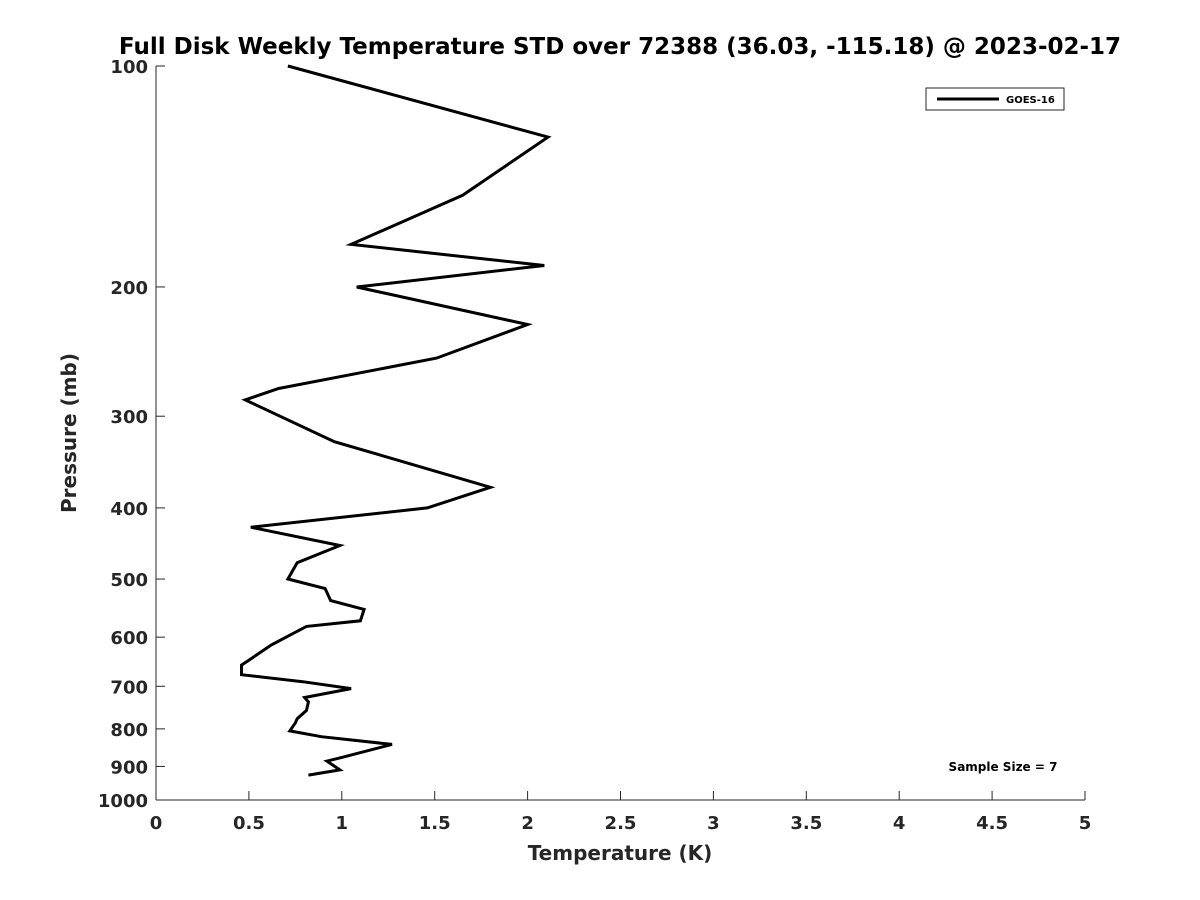  What do you see at coordinates (129, 417) in the screenshot?
I see `y-tick-label: 300` at bounding box center [129, 417].